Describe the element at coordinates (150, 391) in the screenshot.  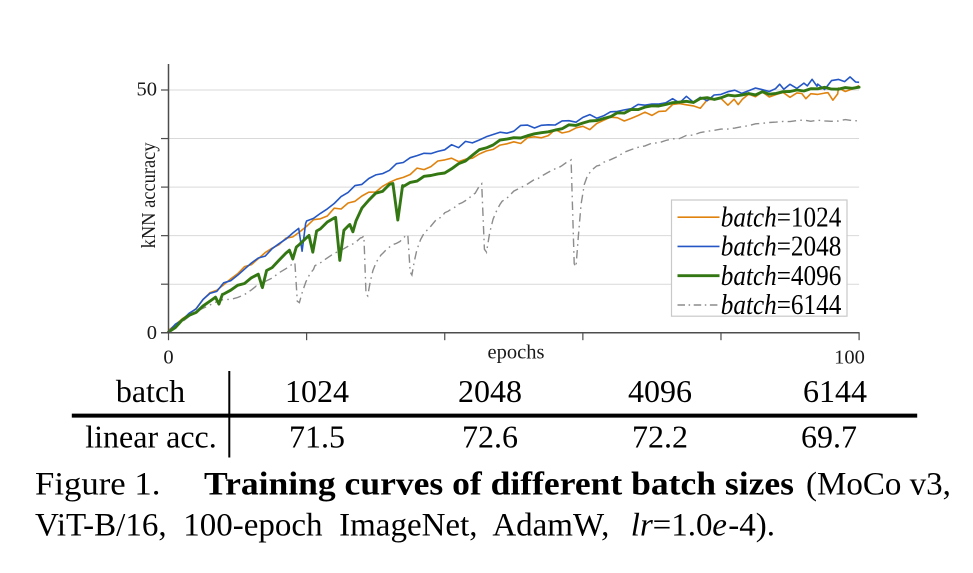
I see `svg-text: batch` at that location.